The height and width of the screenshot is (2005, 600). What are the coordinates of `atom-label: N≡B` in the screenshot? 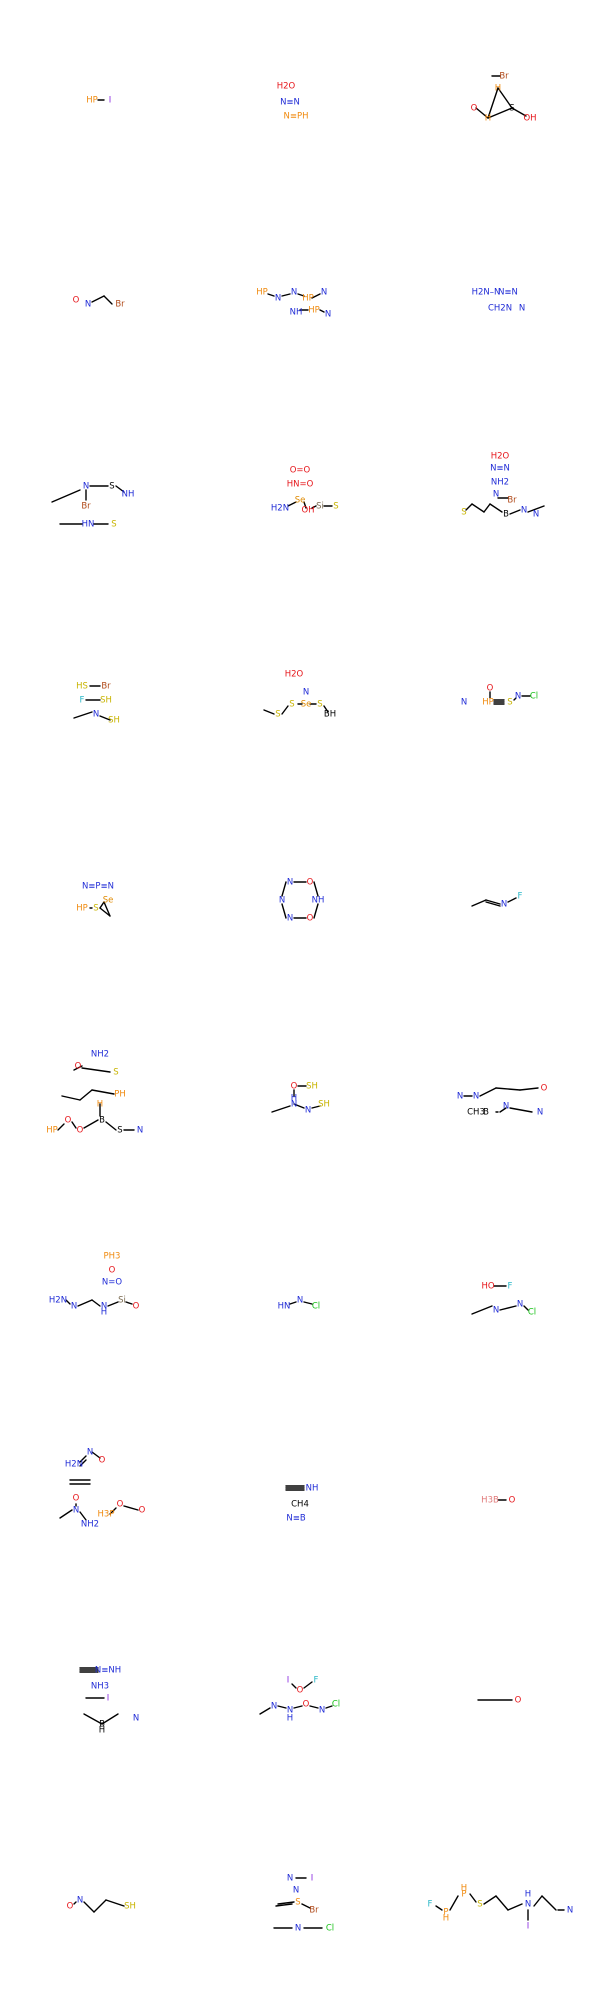 It's located at (295, 1519).